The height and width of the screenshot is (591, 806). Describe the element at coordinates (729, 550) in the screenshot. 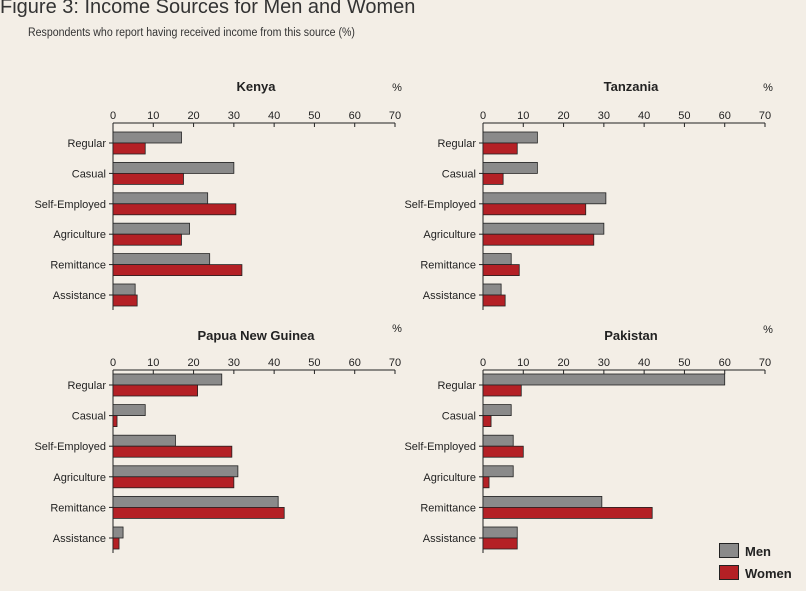

I see `legend-men-swatch` at that location.